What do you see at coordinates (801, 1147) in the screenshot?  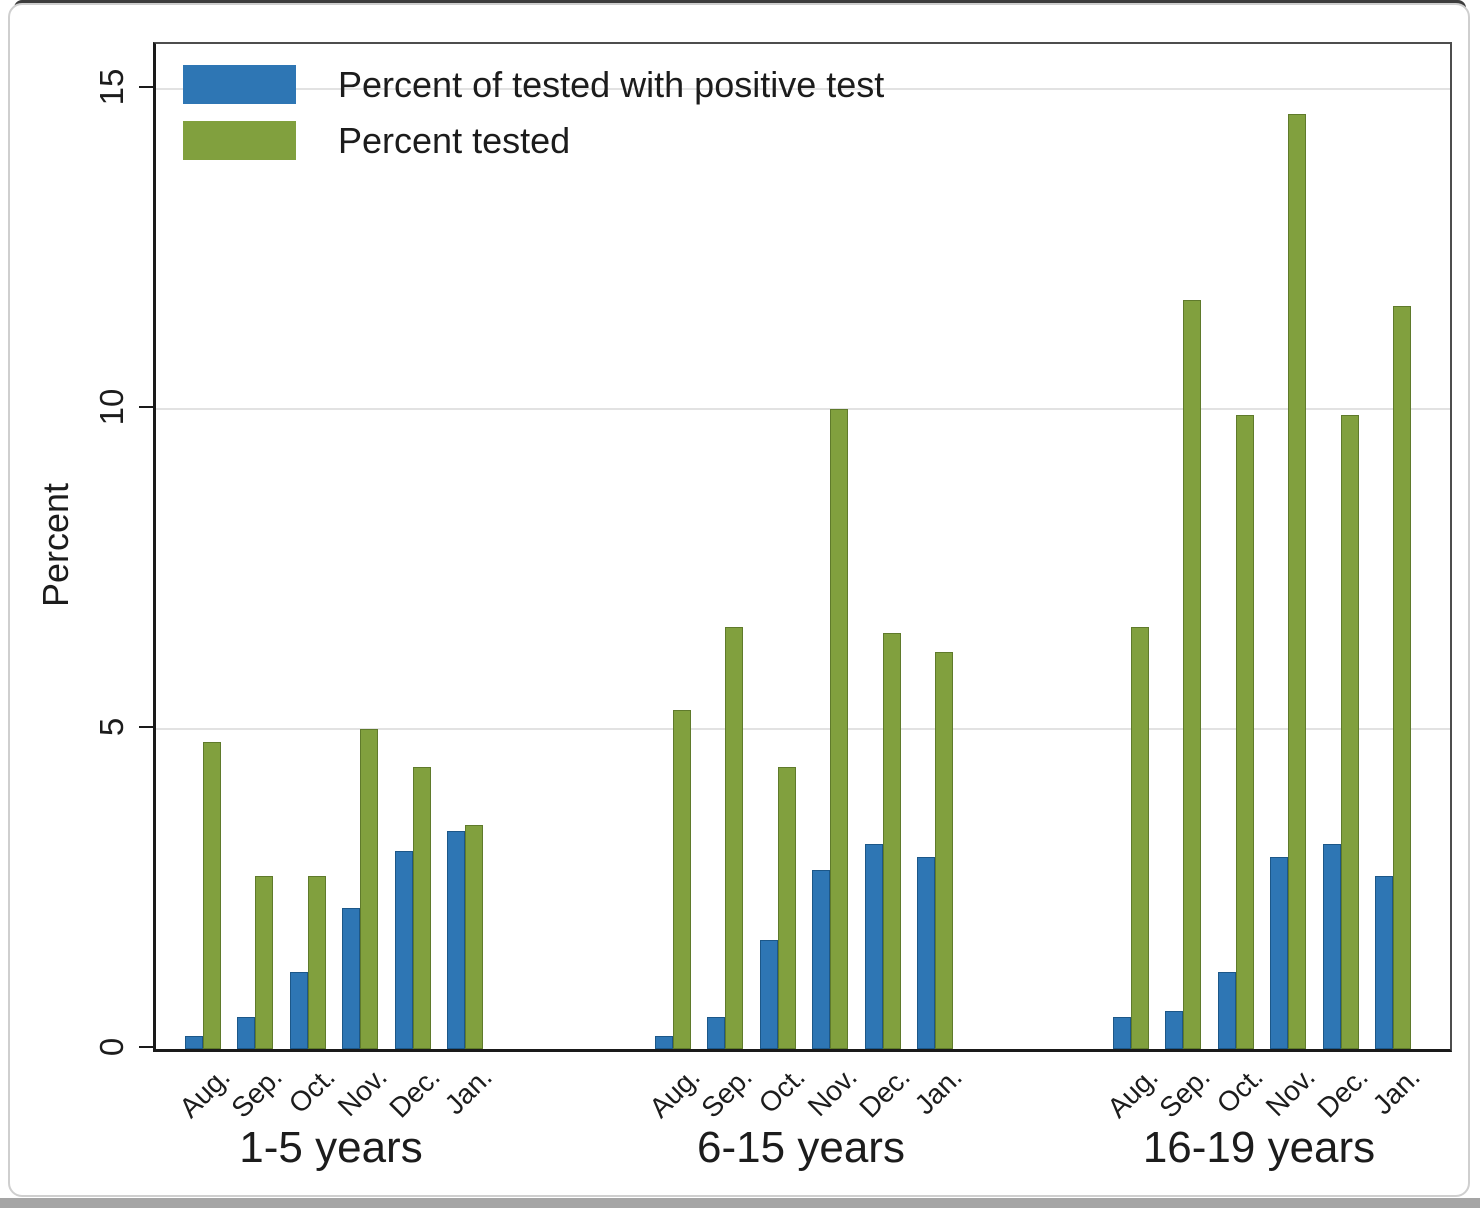 I see `group-label: 6-15 years` at bounding box center [801, 1147].